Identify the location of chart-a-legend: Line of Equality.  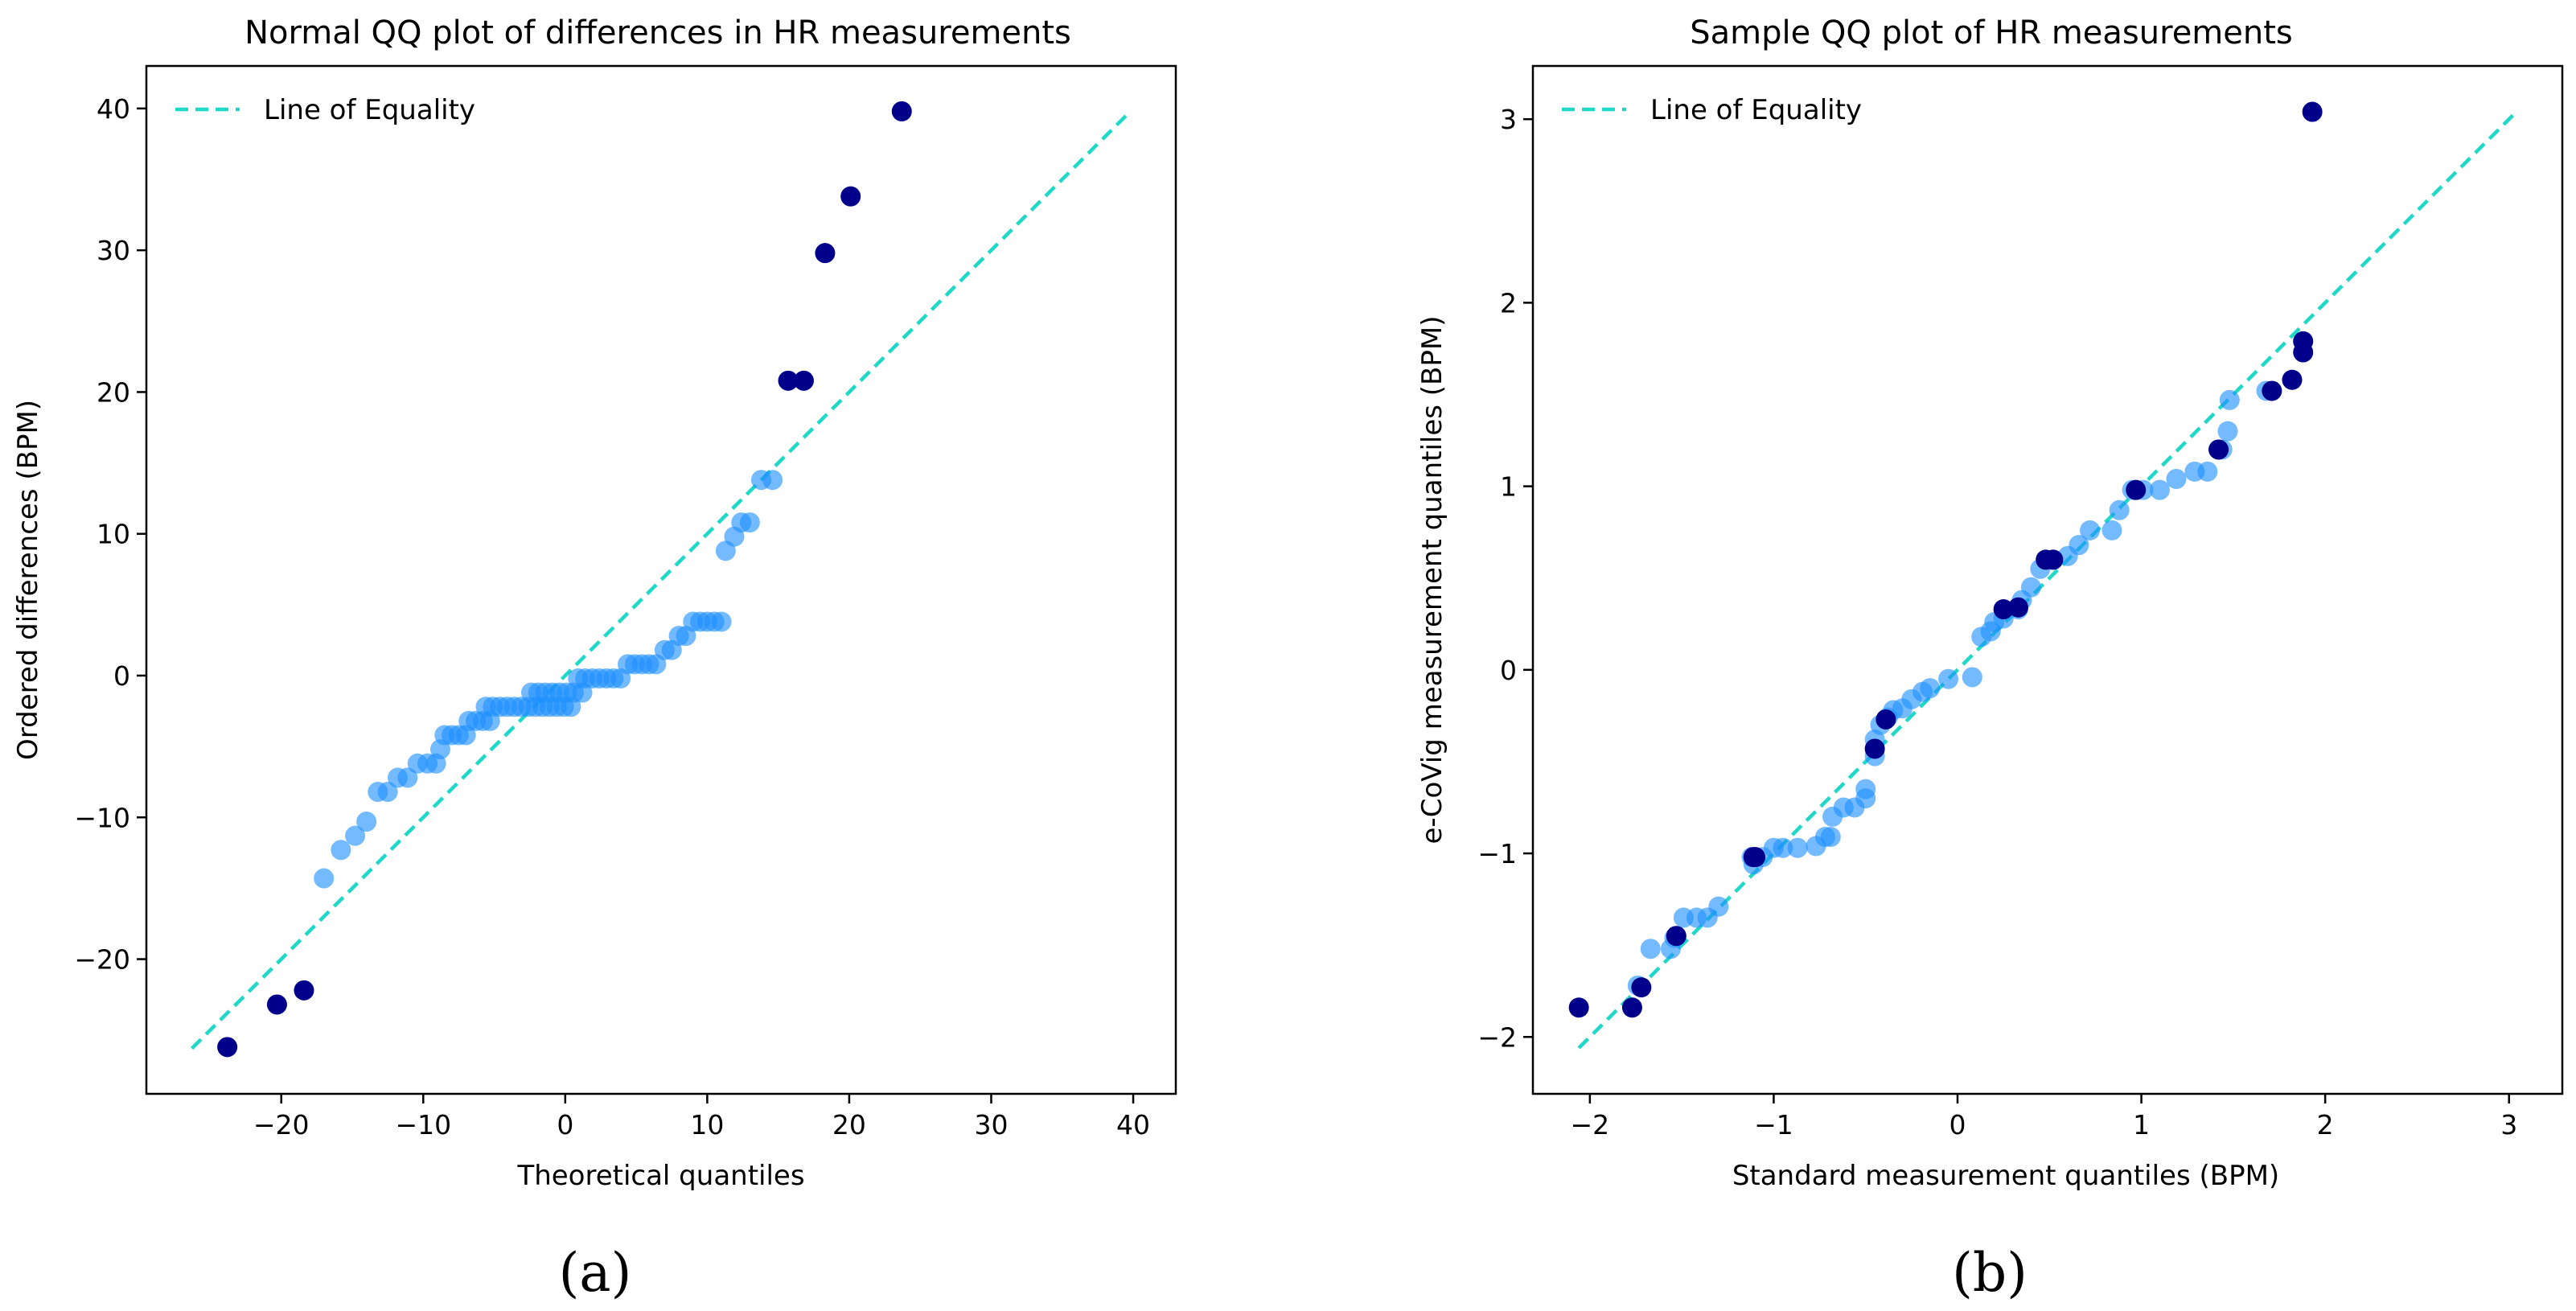
(325, 110).